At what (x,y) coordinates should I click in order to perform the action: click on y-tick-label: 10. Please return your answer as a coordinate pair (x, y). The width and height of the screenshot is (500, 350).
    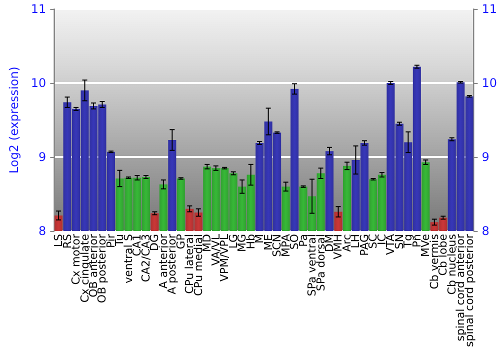
    Looking at the image, I should click on (38, 83).